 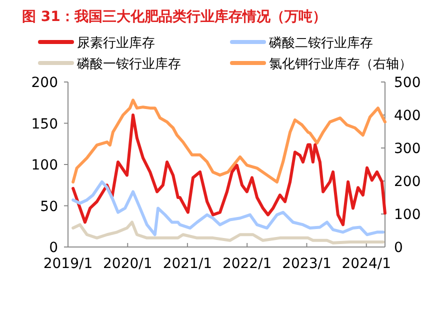 What do you see at coordinates (44, 166) in the screenshot?
I see `y-tick-label: 100` at bounding box center [44, 166].